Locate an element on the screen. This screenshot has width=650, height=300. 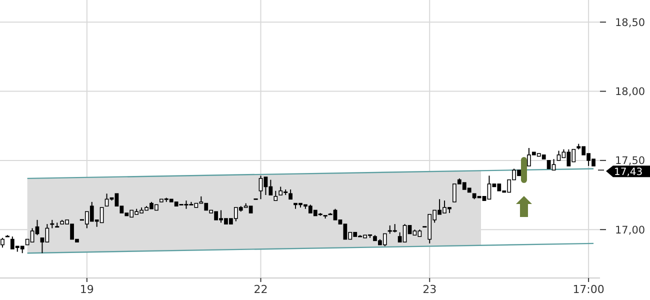
y-tick-label: 17,50 is located at coordinates (630, 161).